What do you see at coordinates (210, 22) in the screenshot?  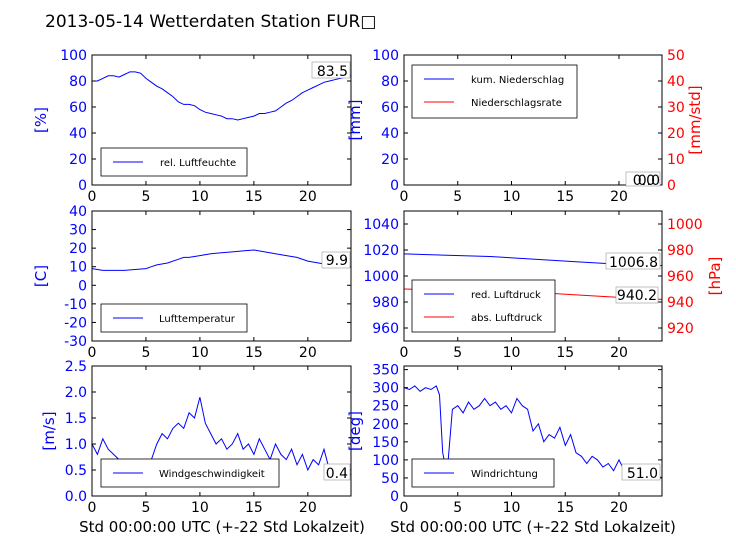 I see `figure-title: 2013-05-14 Wetterdaten Station FUR□` at bounding box center [210, 22].